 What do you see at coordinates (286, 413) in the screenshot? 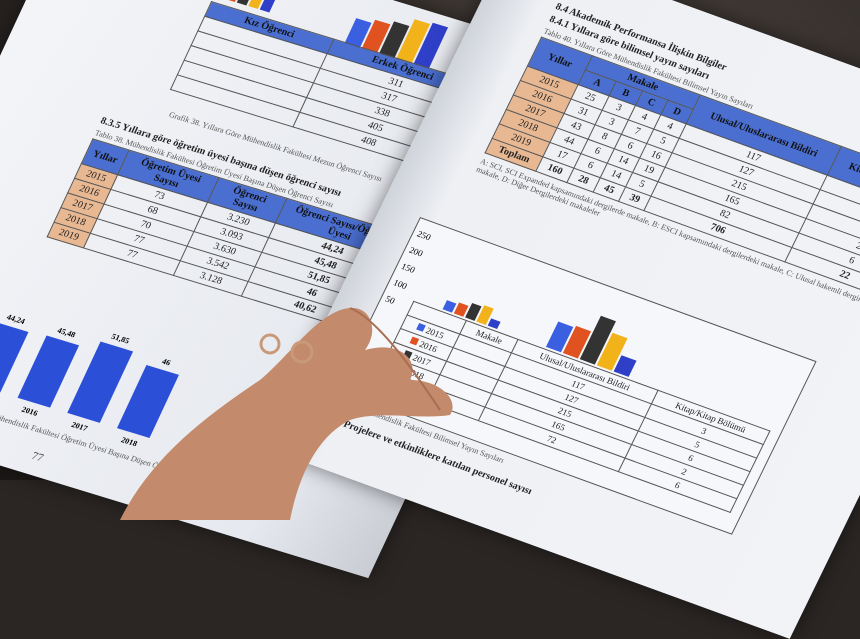
I see `hand` at bounding box center [286, 413].